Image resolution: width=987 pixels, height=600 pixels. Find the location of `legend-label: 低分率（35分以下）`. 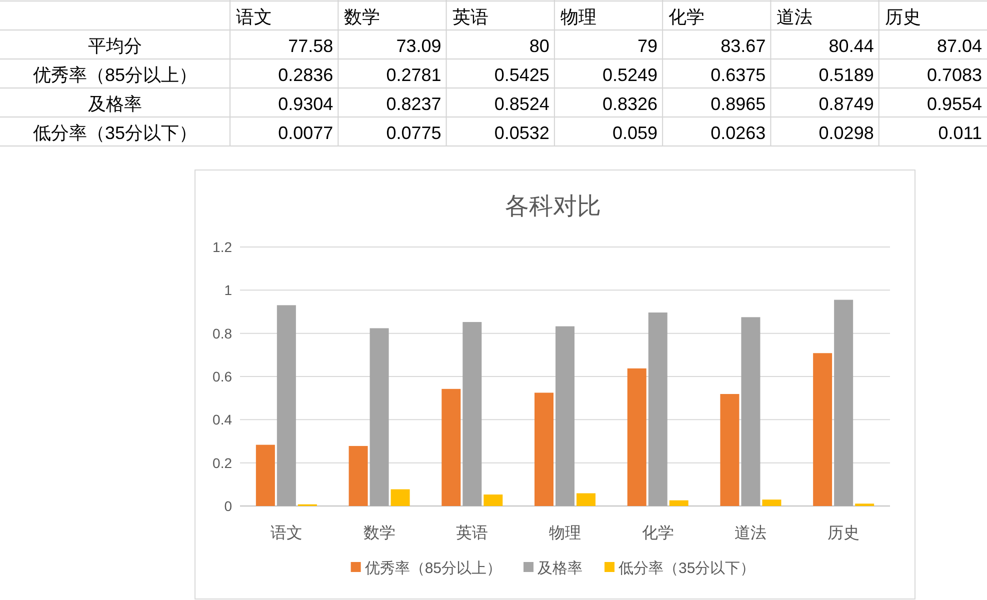

legend-label: 低分率（35分以下） is located at coordinates (687, 568).